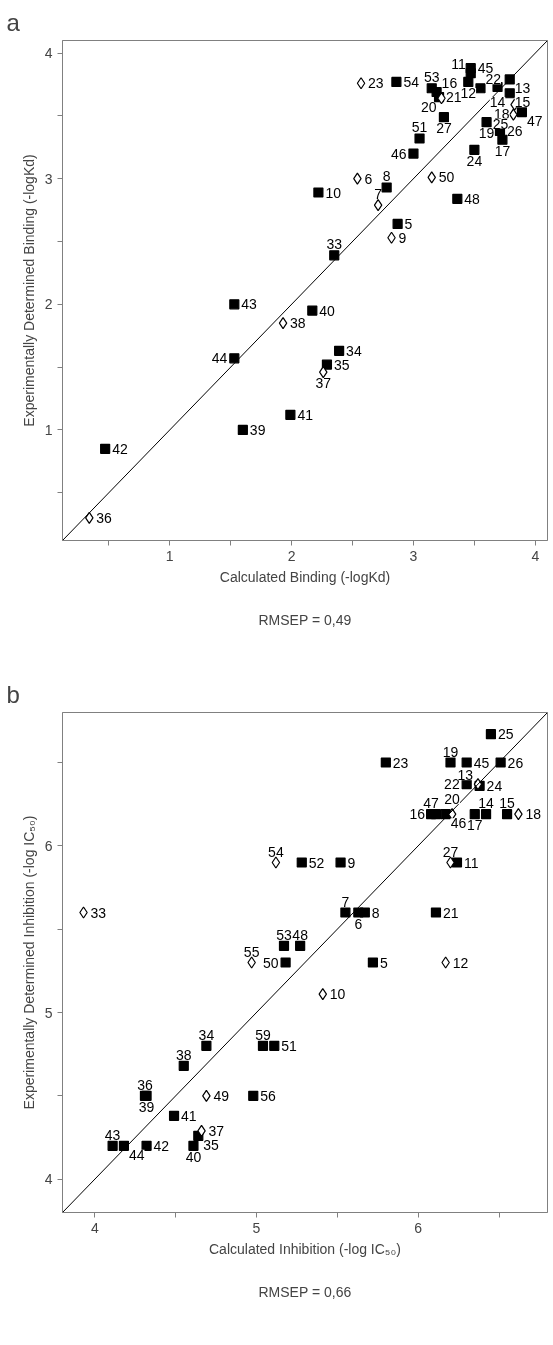 The width and height of the screenshot is (553, 1345). Describe the element at coordinates (515, 762) in the screenshot. I see `annotation: 26` at that location.